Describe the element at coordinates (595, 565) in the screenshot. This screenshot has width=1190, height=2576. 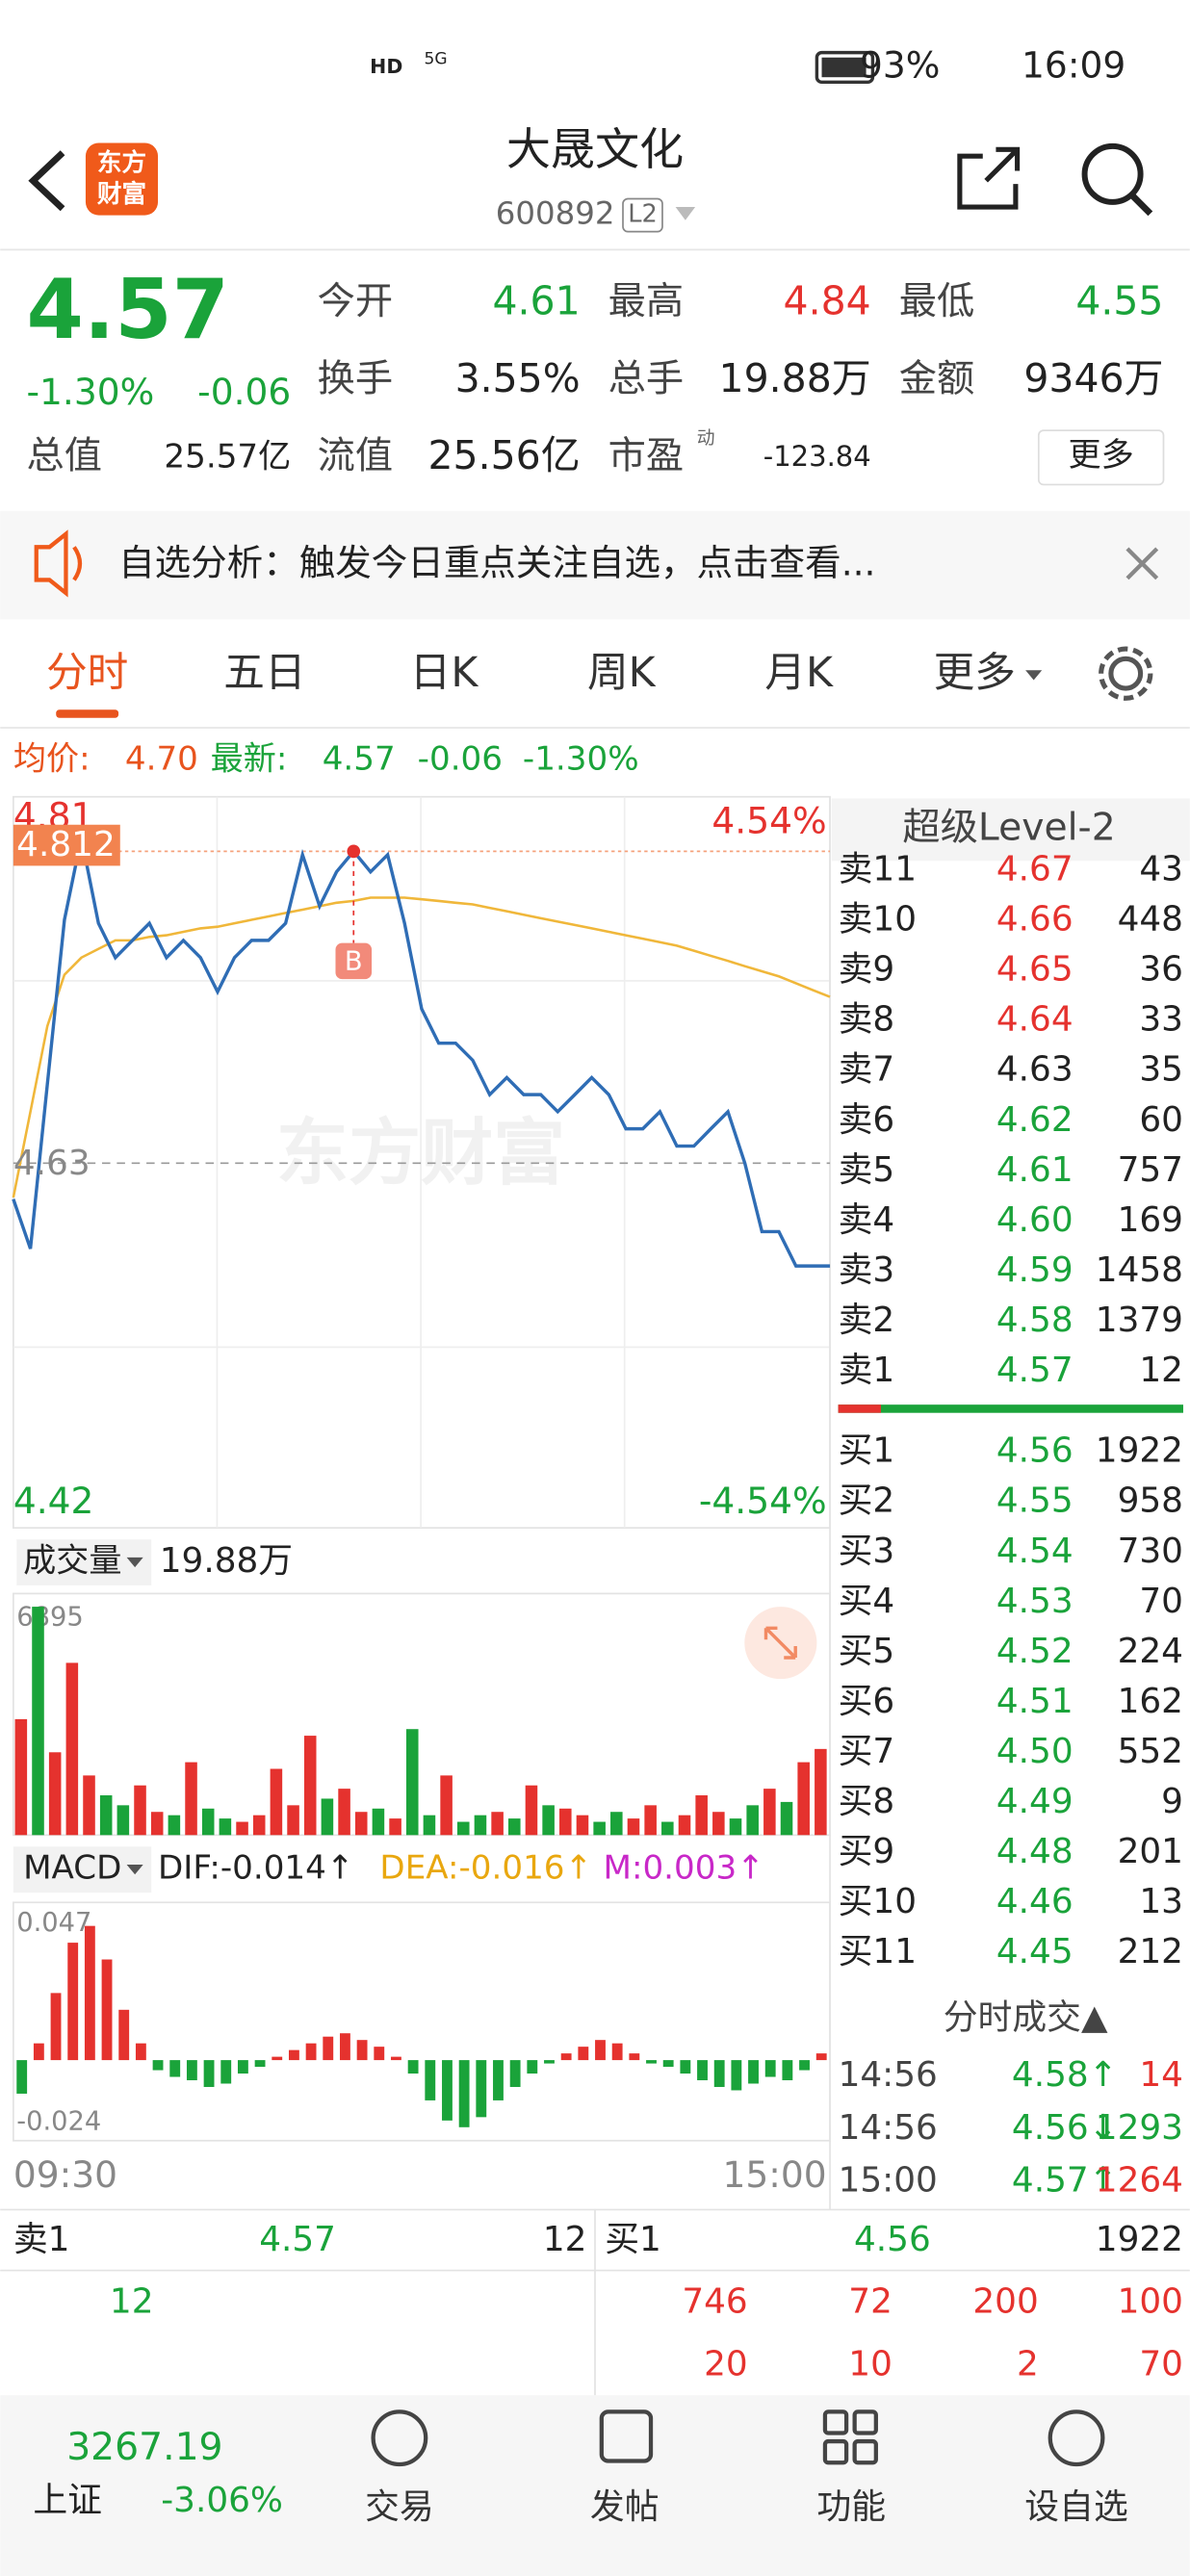
I see `notice-bar` at that location.